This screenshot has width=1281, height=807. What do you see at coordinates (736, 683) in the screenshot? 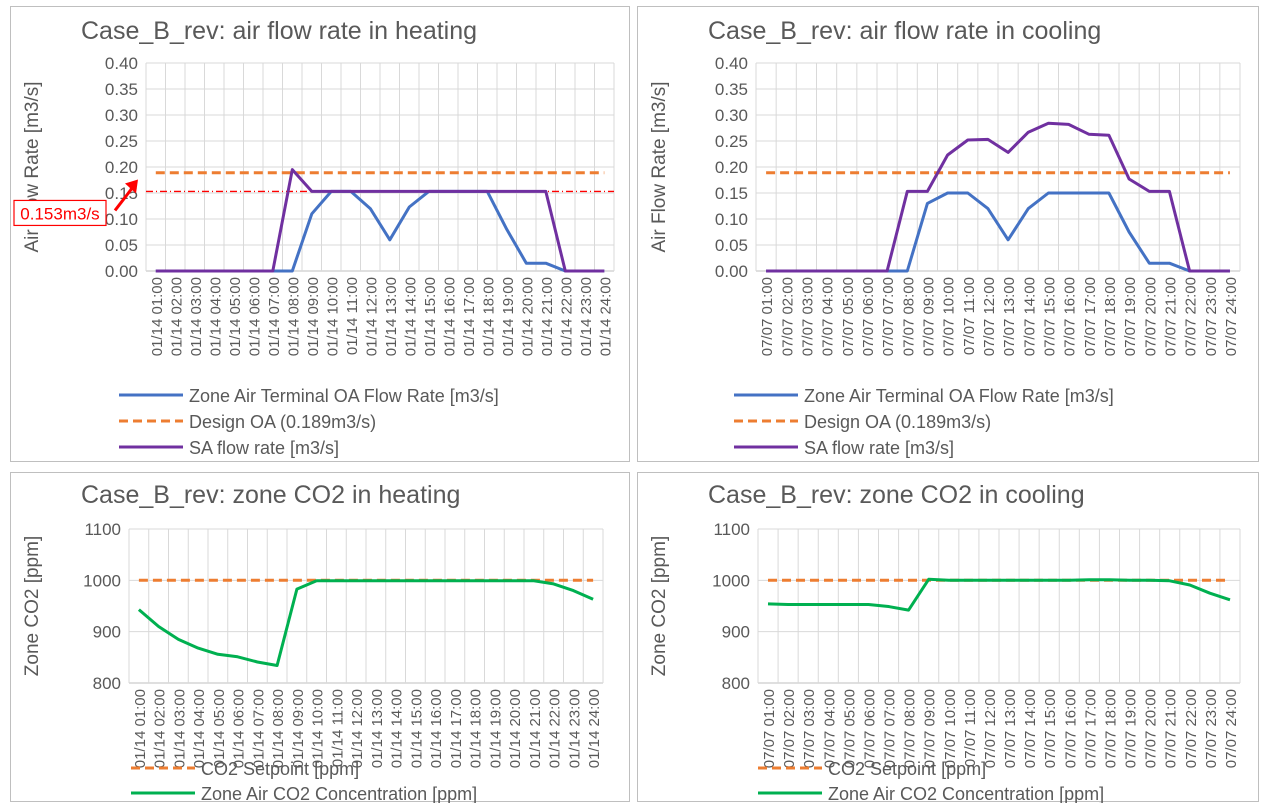
I see `y-tick-label: 800` at bounding box center [736, 683].